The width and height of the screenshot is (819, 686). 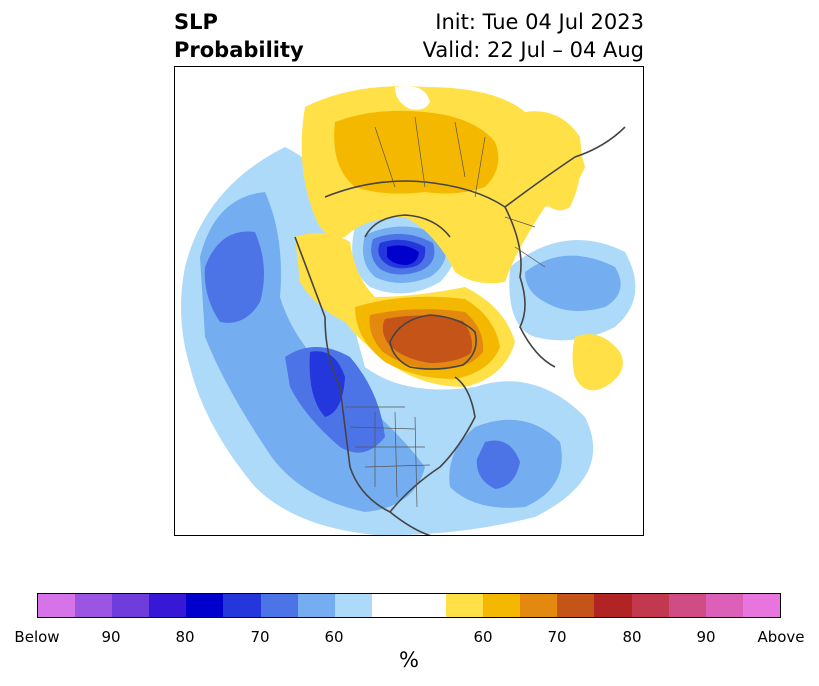 I want to click on gold-region-siberia, so click(x=416, y=152).